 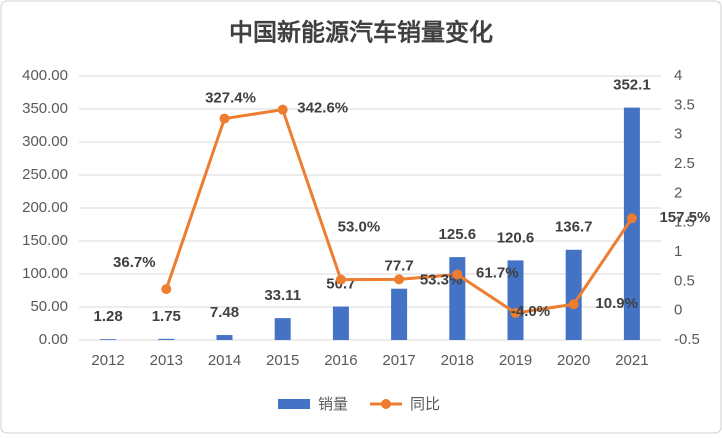 I want to click on bar-value-label: 33.11, so click(x=282, y=295).